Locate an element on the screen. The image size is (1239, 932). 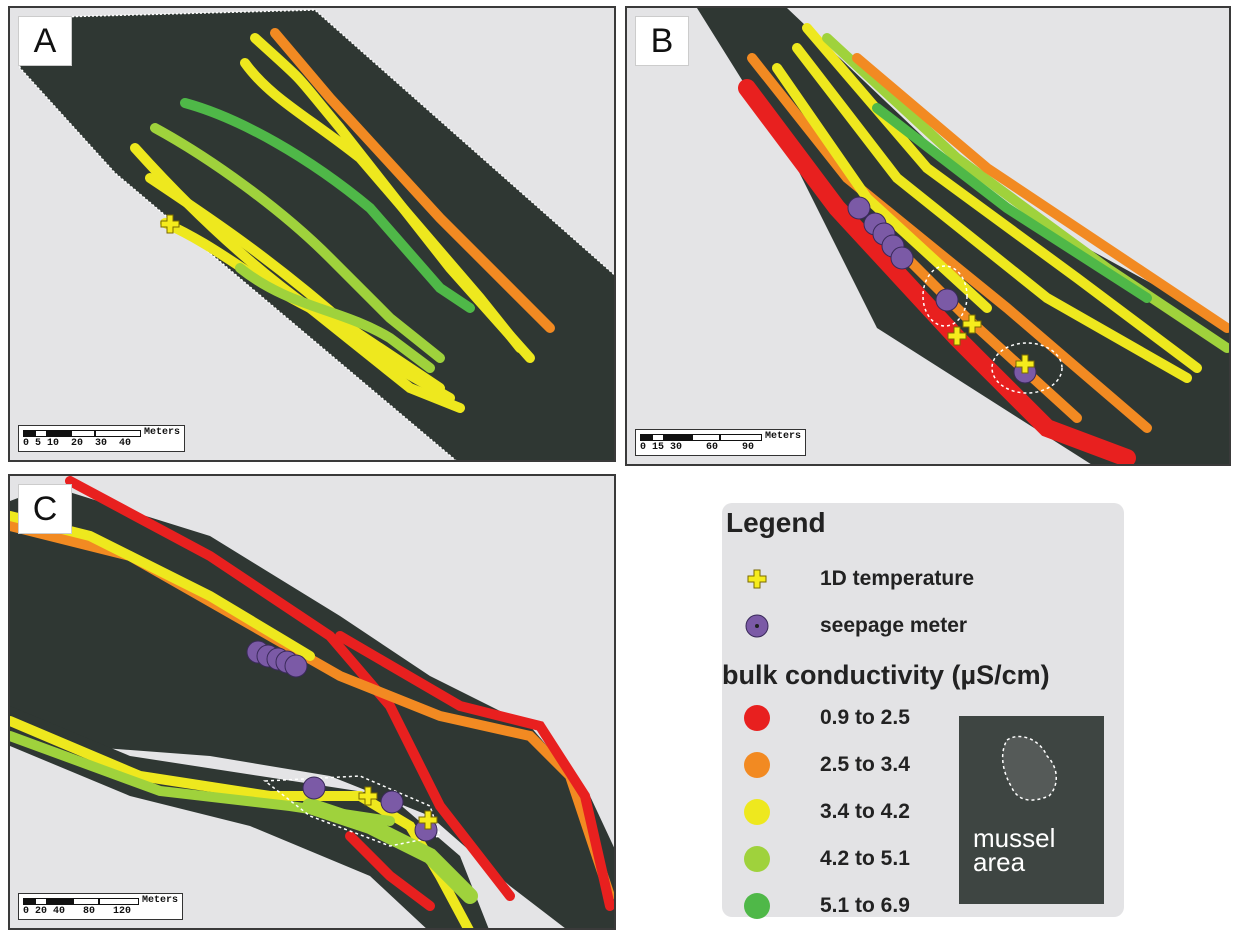
legend-item-conductivity-class: 4.2 to 5.1 is located at coordinates (826, 859).